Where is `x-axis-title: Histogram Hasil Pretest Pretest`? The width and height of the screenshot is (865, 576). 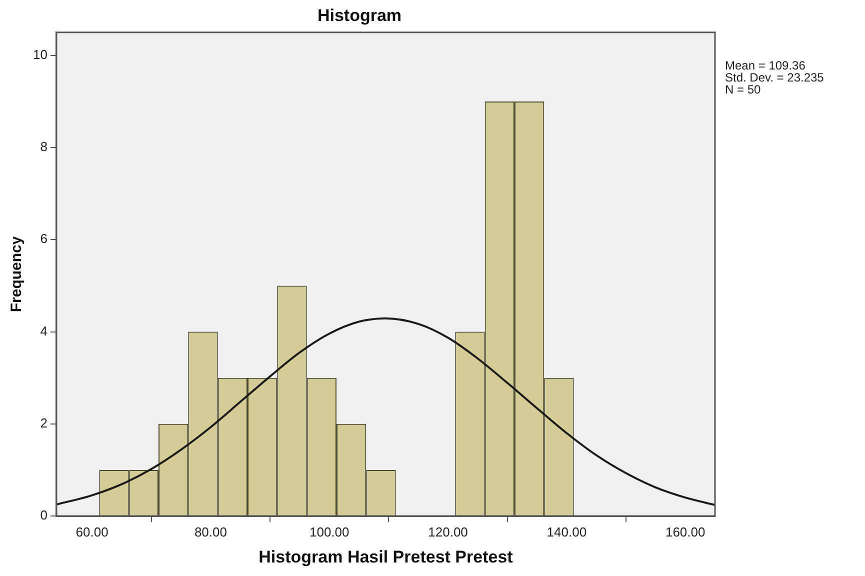
x-axis-title: Histogram Hasil Pretest Pretest is located at coordinates (386, 556).